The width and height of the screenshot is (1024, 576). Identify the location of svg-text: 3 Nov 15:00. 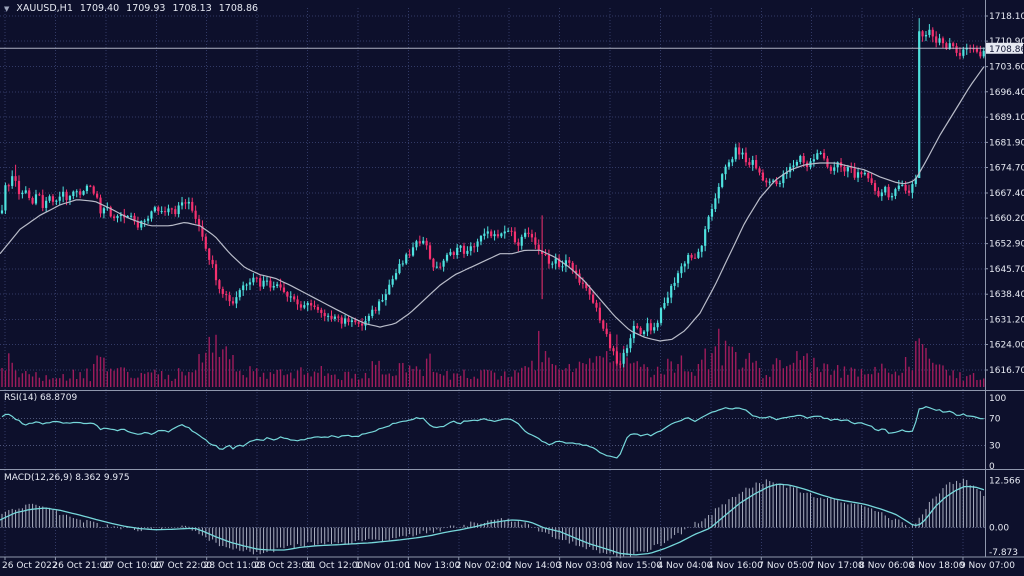
(634, 566).